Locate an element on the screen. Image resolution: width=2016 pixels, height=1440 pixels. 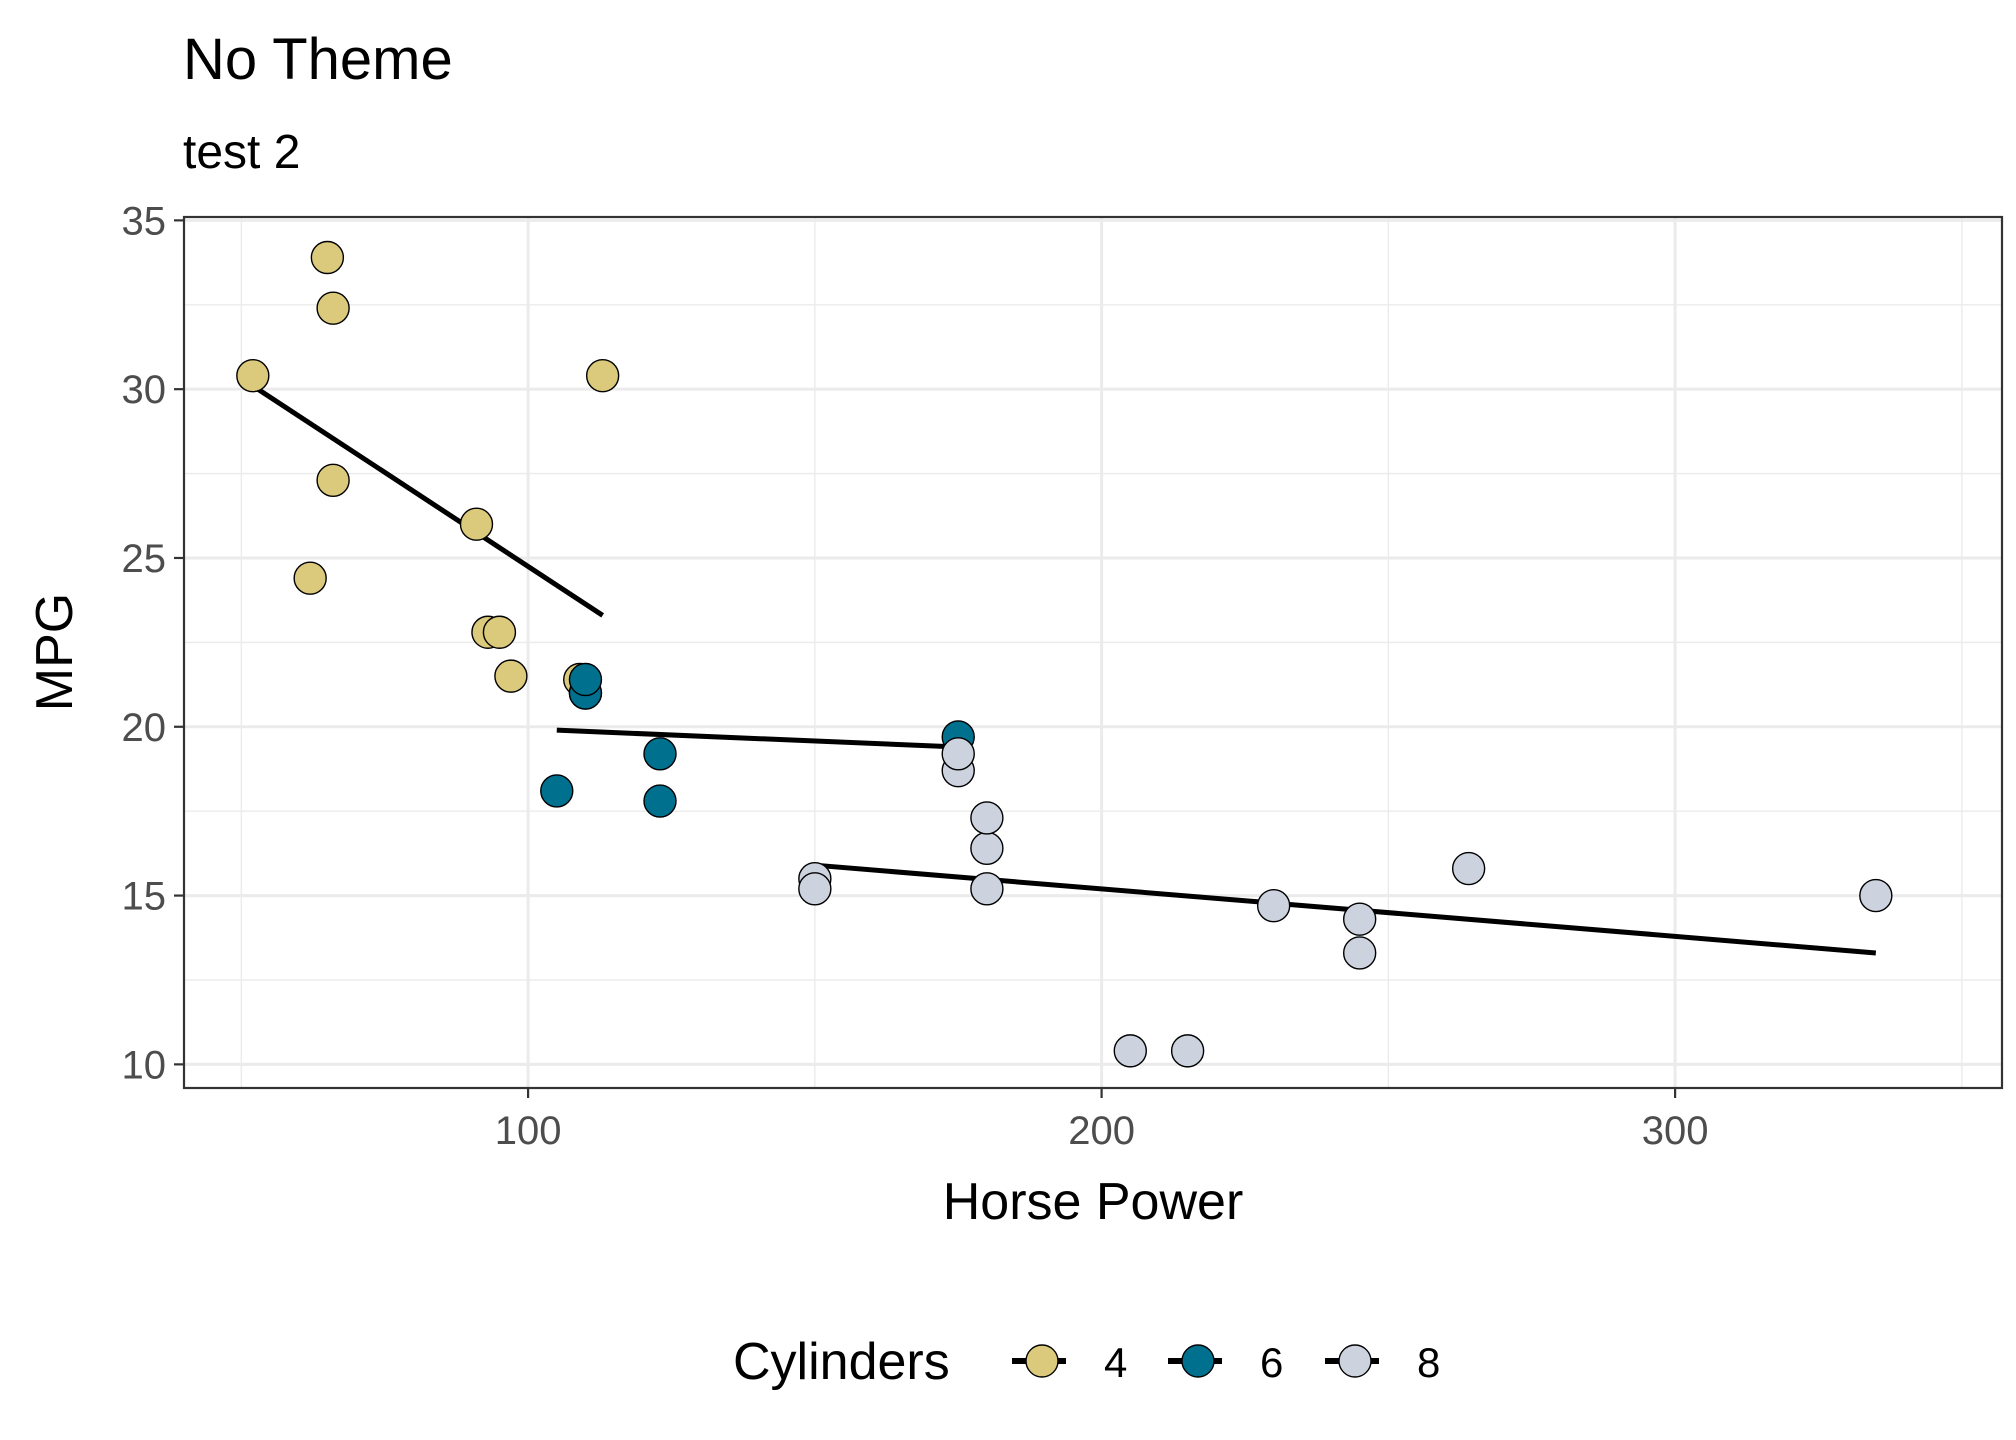
x-tick-label: 100 is located at coordinates (528, 1131).